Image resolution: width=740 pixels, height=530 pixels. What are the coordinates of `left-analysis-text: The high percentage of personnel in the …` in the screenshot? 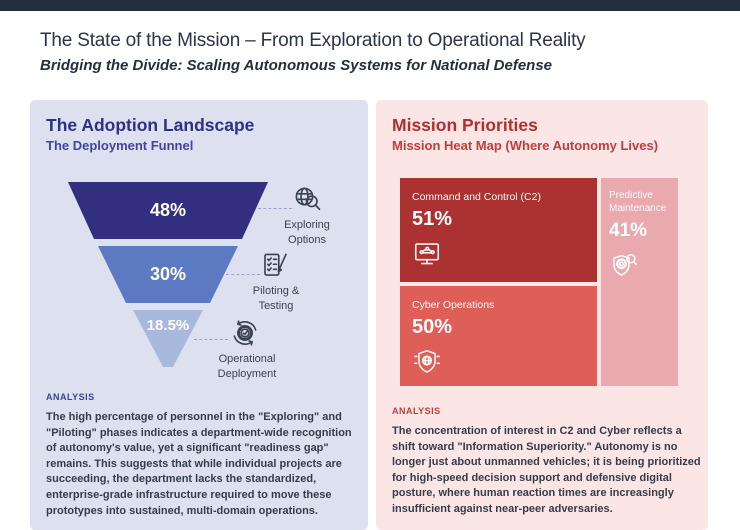 It's located at (199, 464).